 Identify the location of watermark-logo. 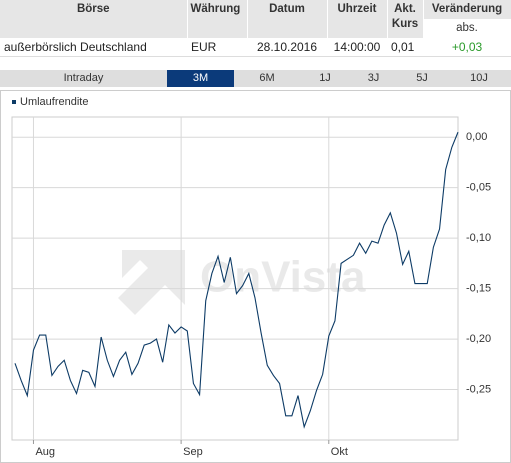
(151, 282).